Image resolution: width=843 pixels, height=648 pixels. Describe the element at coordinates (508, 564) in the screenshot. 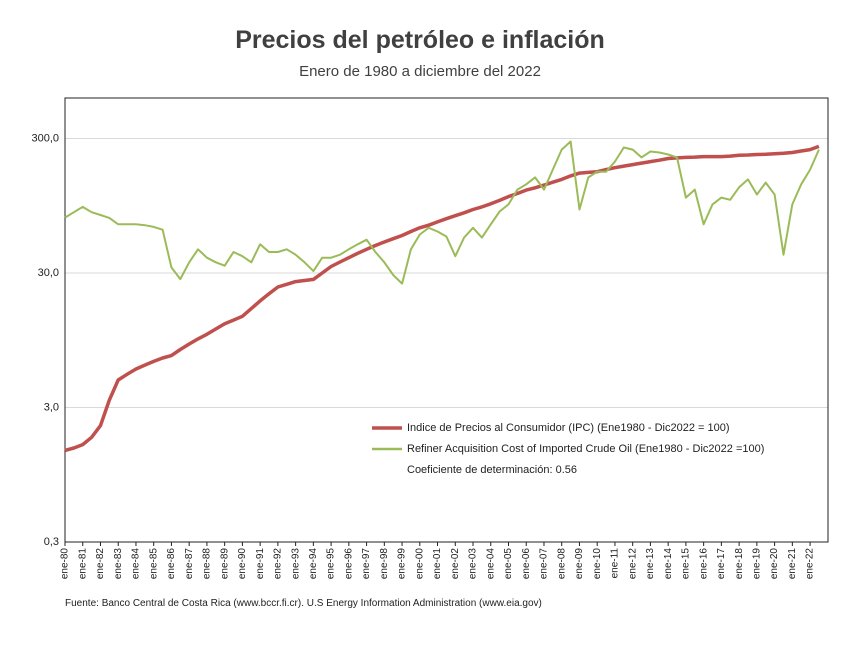

I see `x-tick-label: ene-05` at that location.